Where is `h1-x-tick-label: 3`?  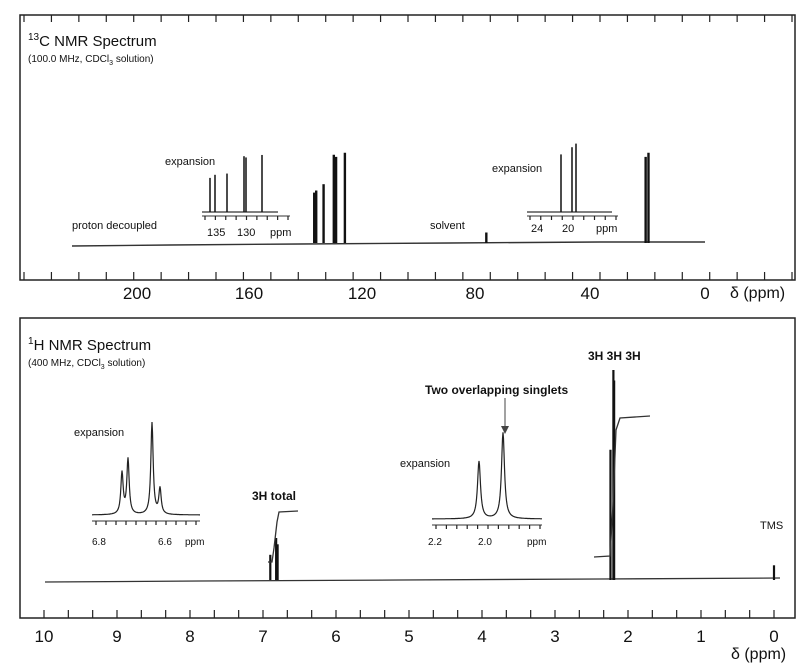 h1-x-tick-label: 3 is located at coordinates (554, 636).